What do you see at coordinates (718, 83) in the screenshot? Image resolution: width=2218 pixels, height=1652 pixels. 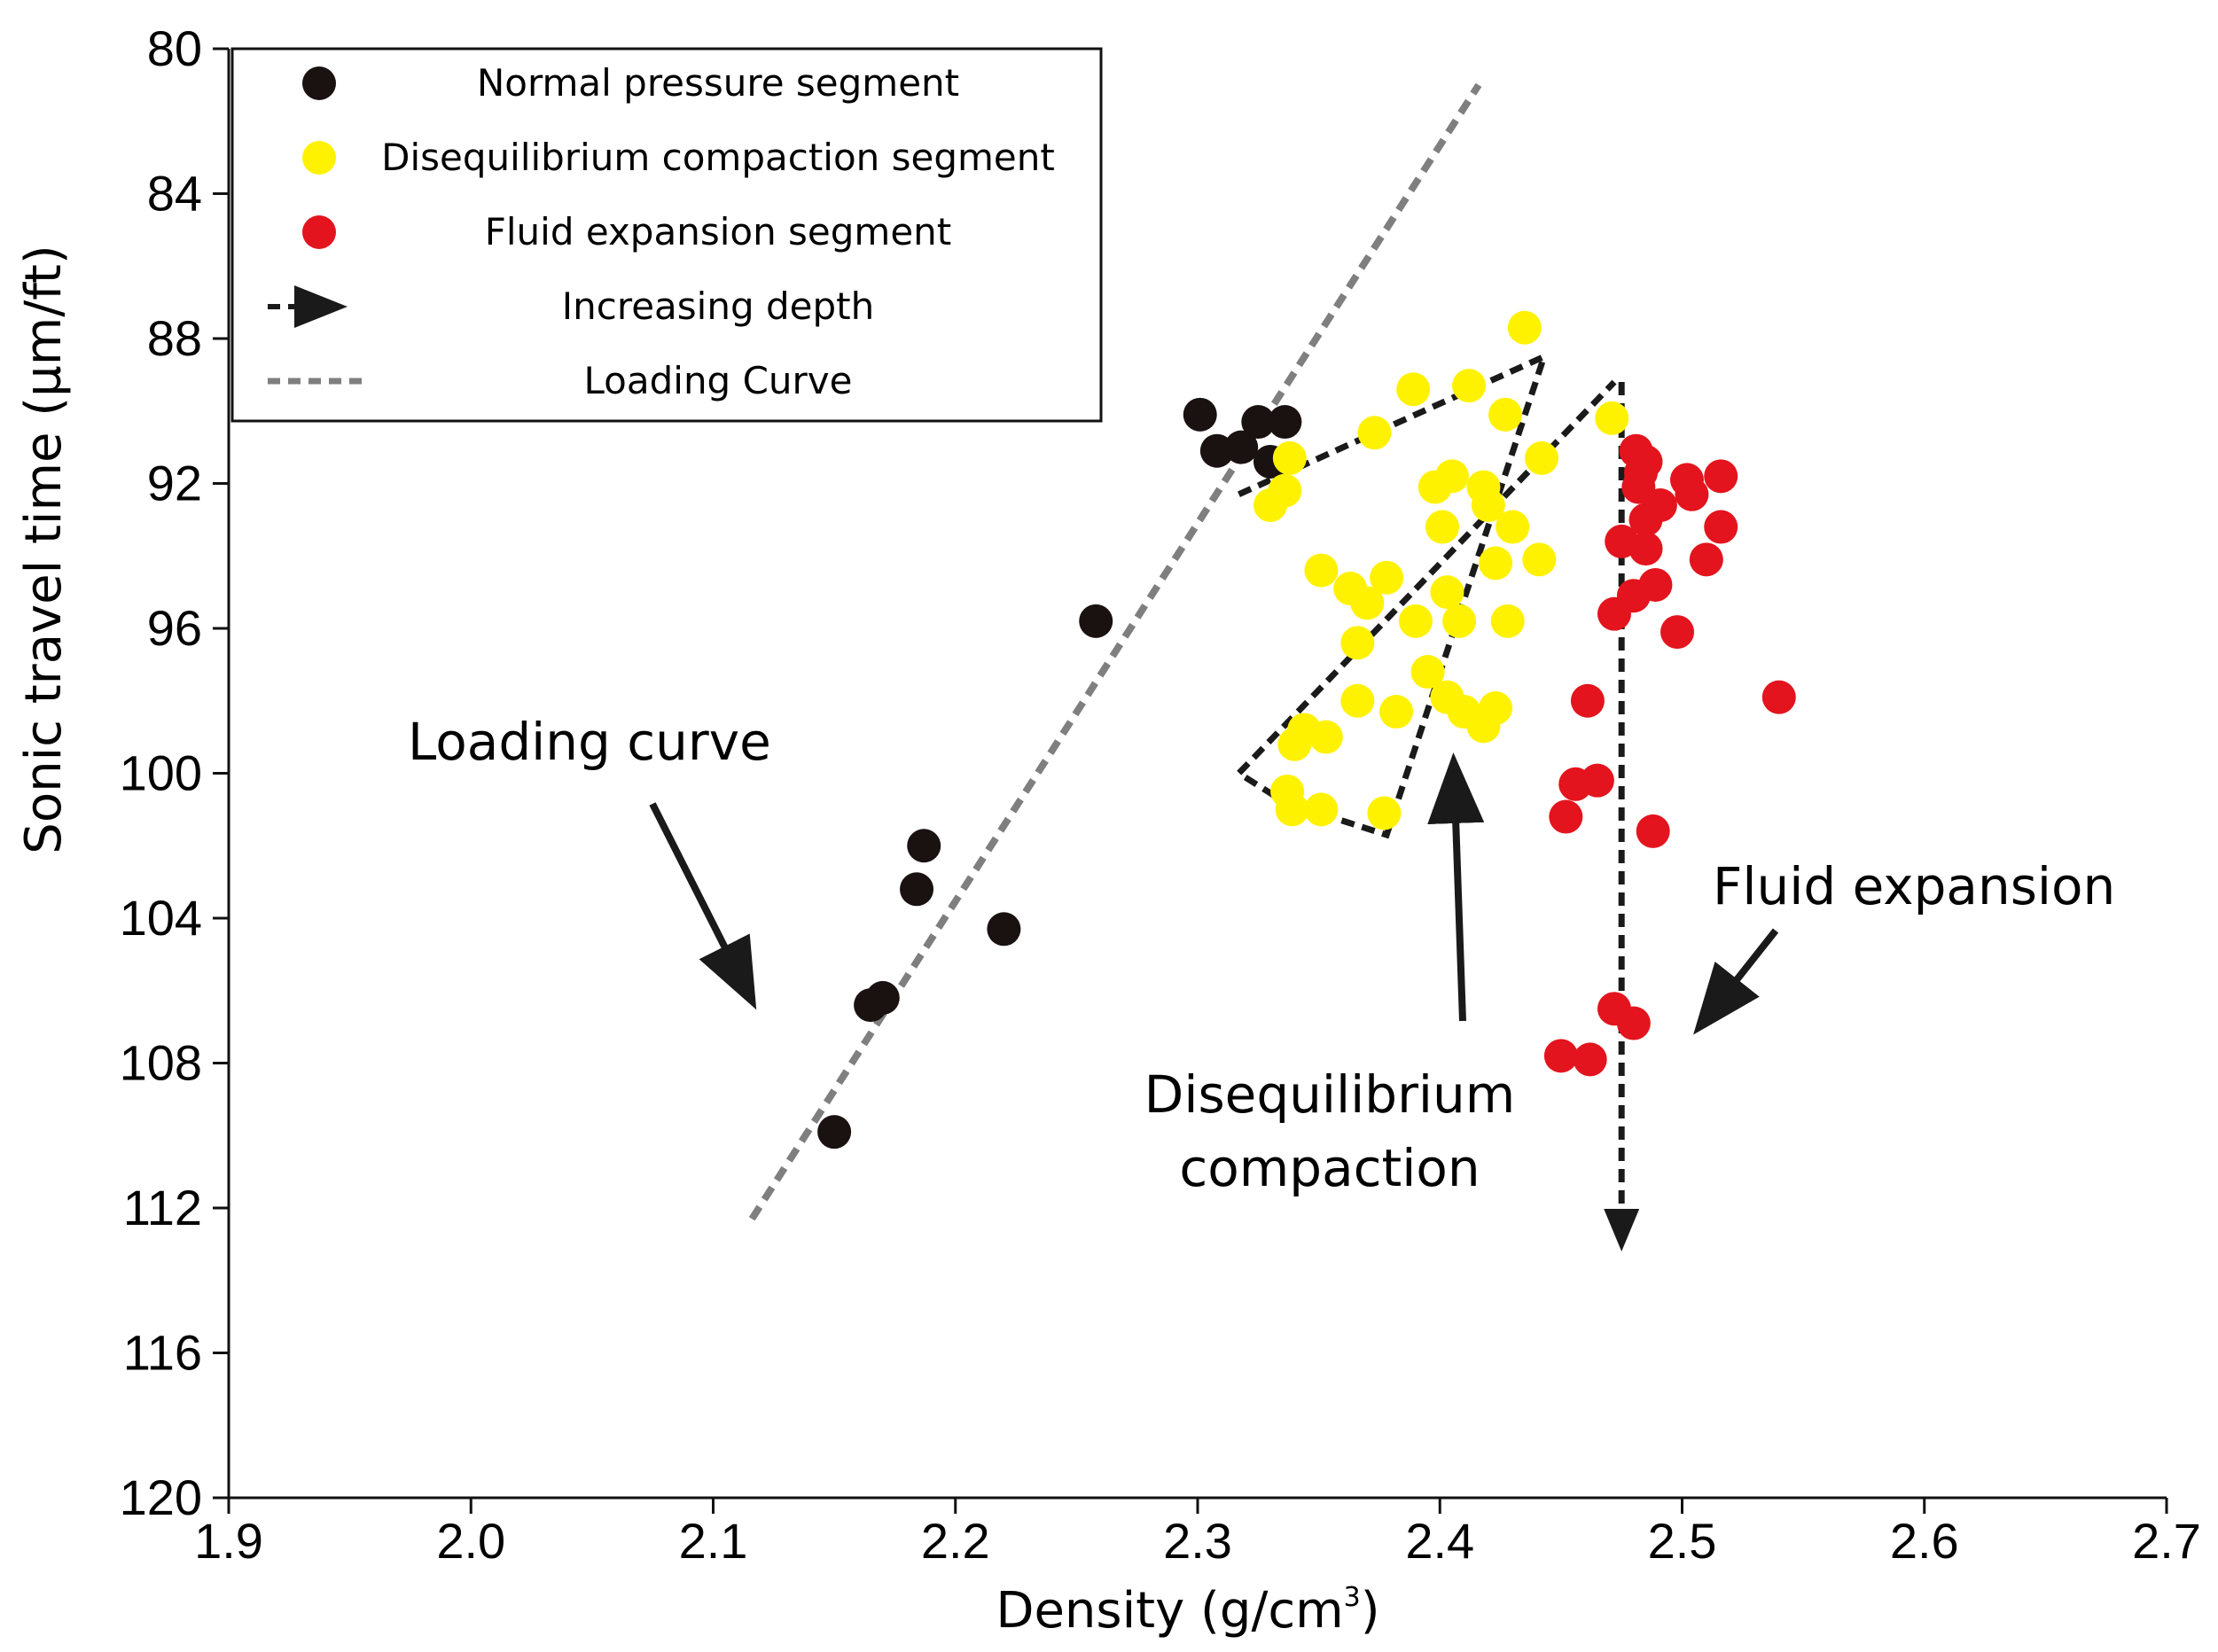 I see `legend-label-normal-pressure: Normal pressure segment` at bounding box center [718, 83].